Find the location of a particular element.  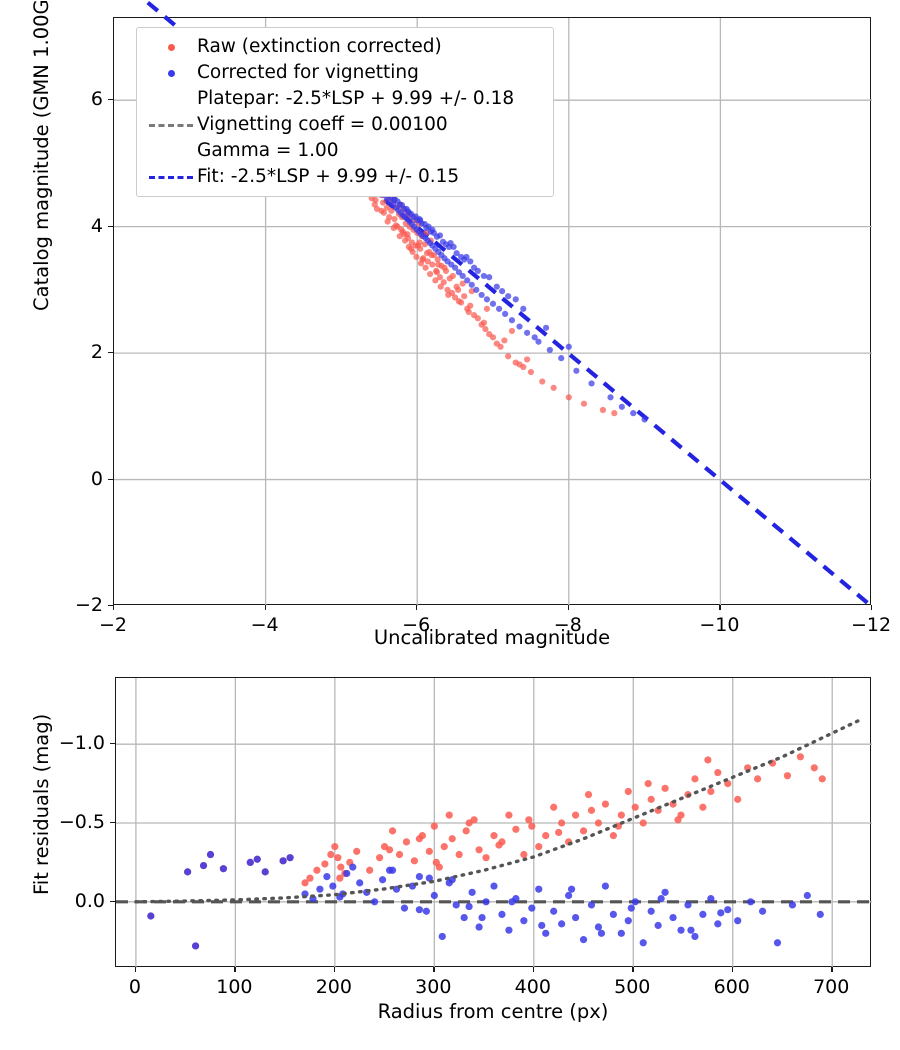

x-tick-label: −6 is located at coordinates (416, 625).